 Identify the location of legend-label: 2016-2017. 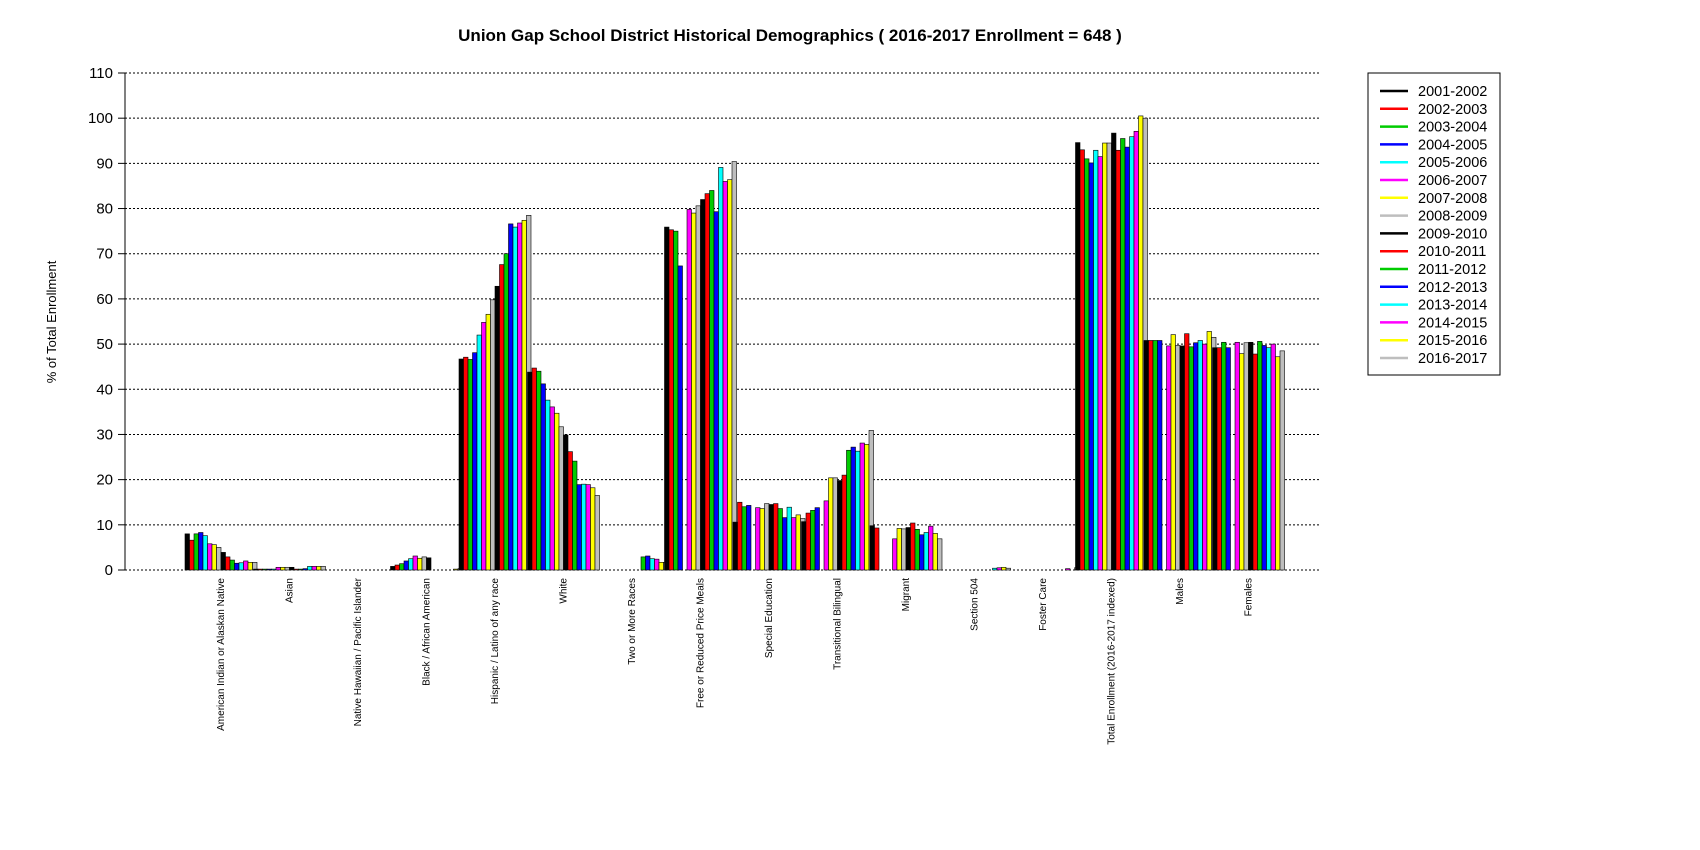
(1452, 359).